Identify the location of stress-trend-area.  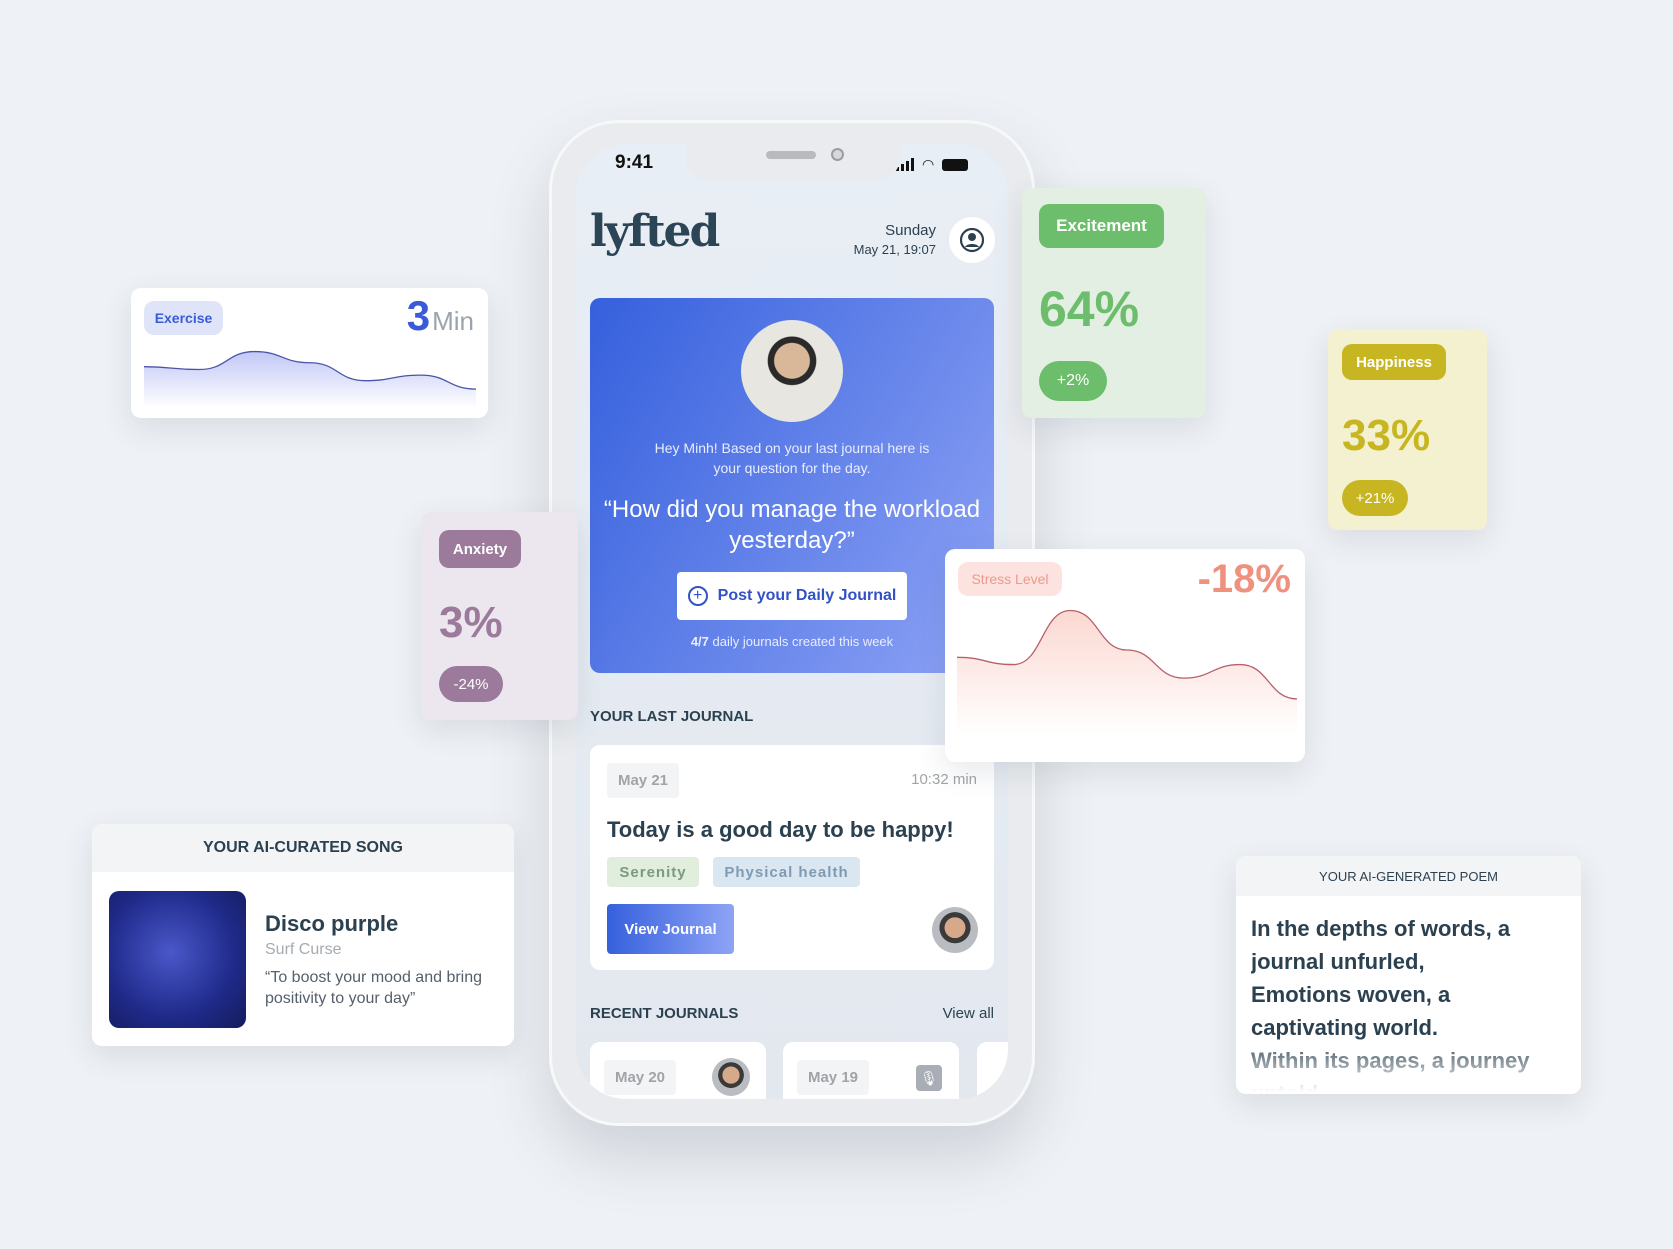
(1127, 672).